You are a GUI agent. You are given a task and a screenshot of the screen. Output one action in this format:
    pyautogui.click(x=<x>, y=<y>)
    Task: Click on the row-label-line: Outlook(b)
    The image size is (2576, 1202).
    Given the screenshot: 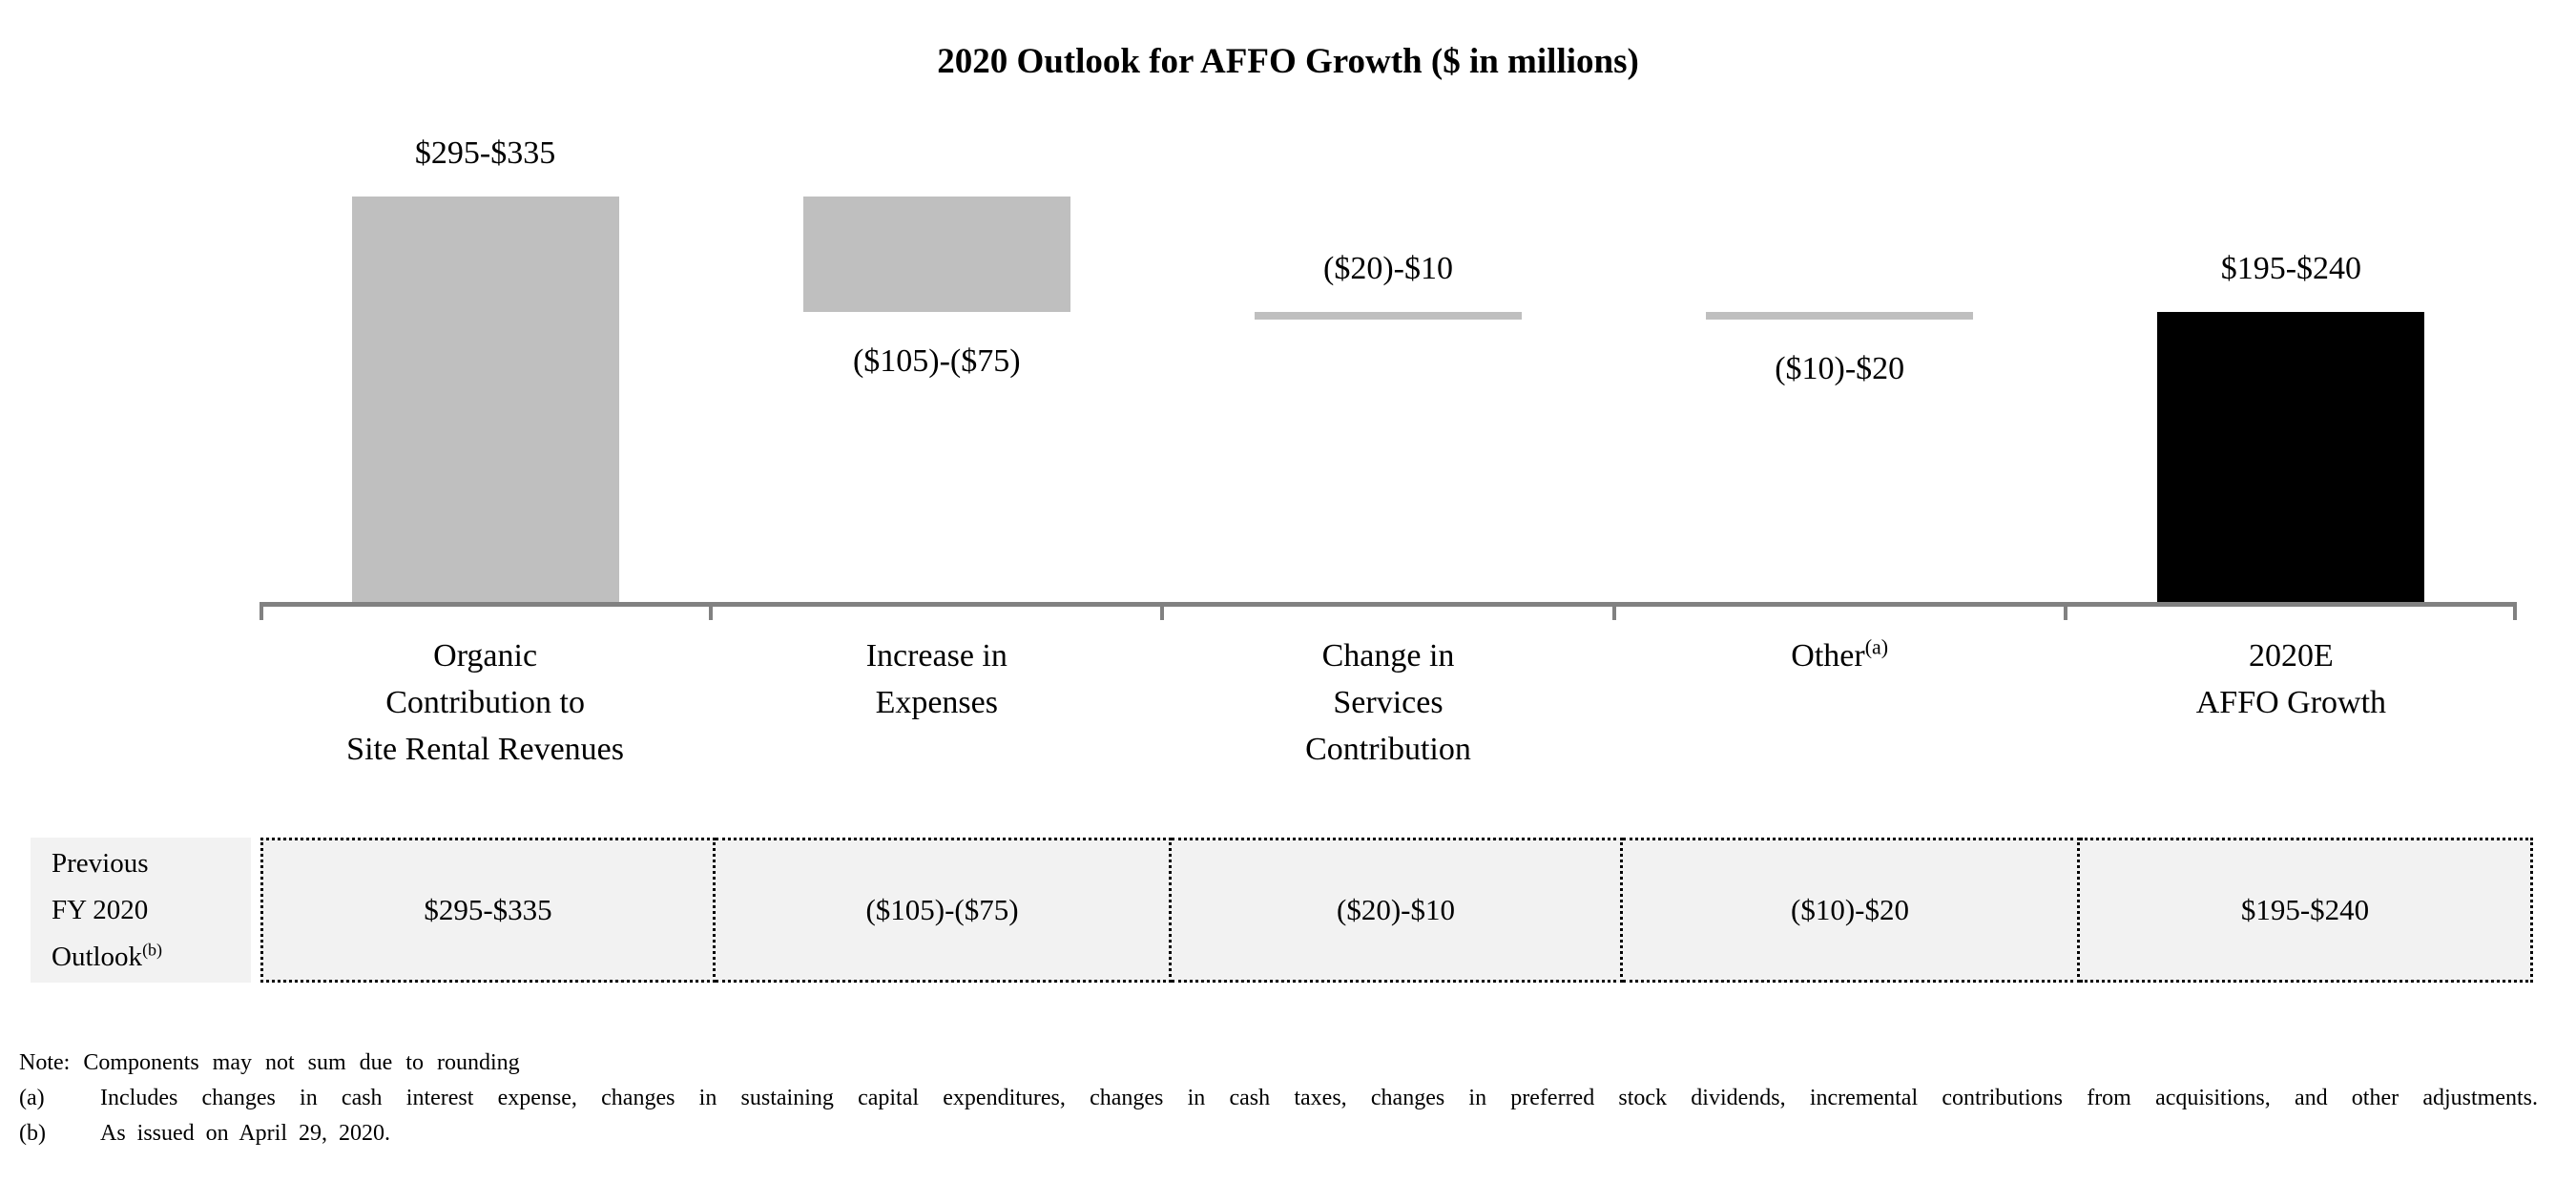 What is the action you would take?
    pyautogui.click(x=107, y=955)
    